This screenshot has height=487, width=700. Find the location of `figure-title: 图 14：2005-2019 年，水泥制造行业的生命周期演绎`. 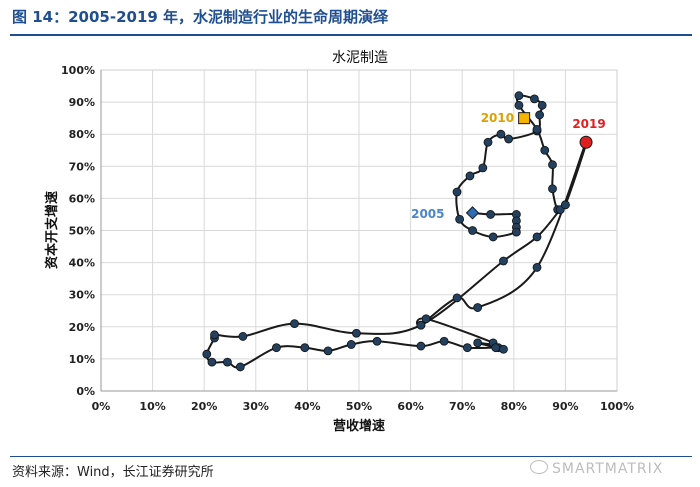

figure-title: 图 14：2005-2019 年，水泥制造行业的生命周期演绎 is located at coordinates (200, 17).